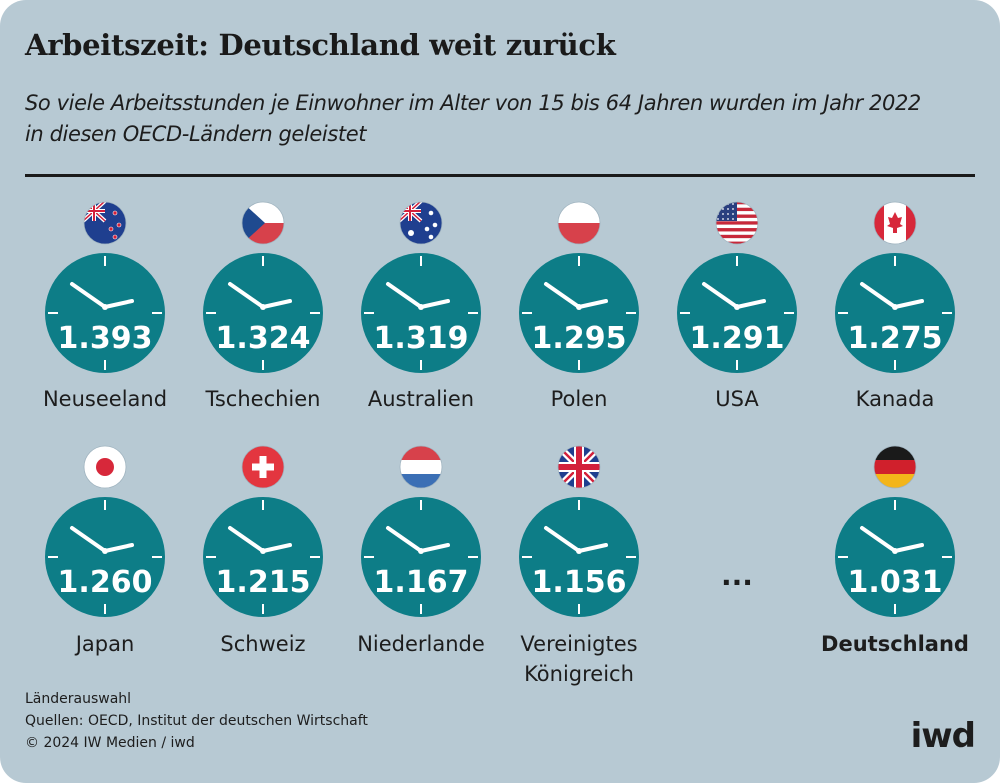  I want to click on country-cell-kanada: 1.275 Kanada, so click(895, 306).